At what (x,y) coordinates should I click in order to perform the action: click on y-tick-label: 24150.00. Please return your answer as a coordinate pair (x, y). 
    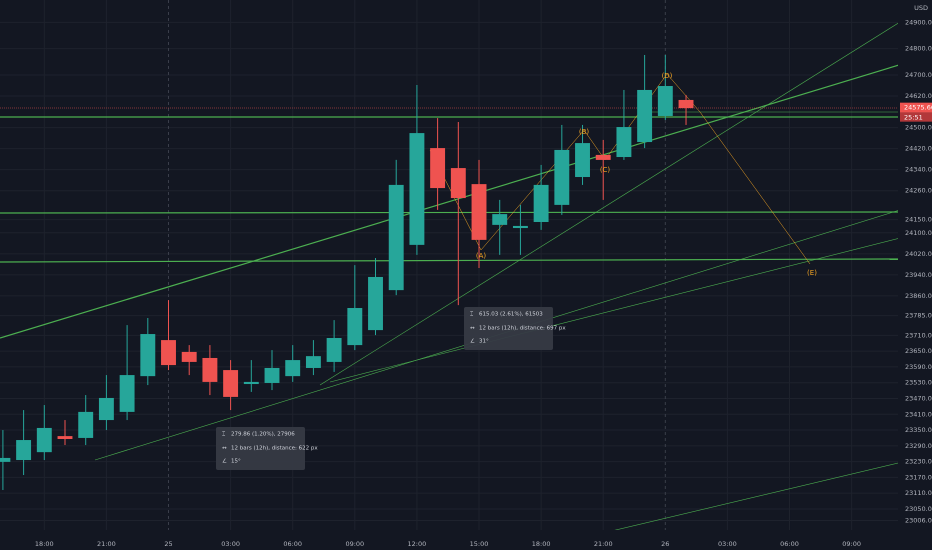
    Looking at the image, I should click on (918, 220).